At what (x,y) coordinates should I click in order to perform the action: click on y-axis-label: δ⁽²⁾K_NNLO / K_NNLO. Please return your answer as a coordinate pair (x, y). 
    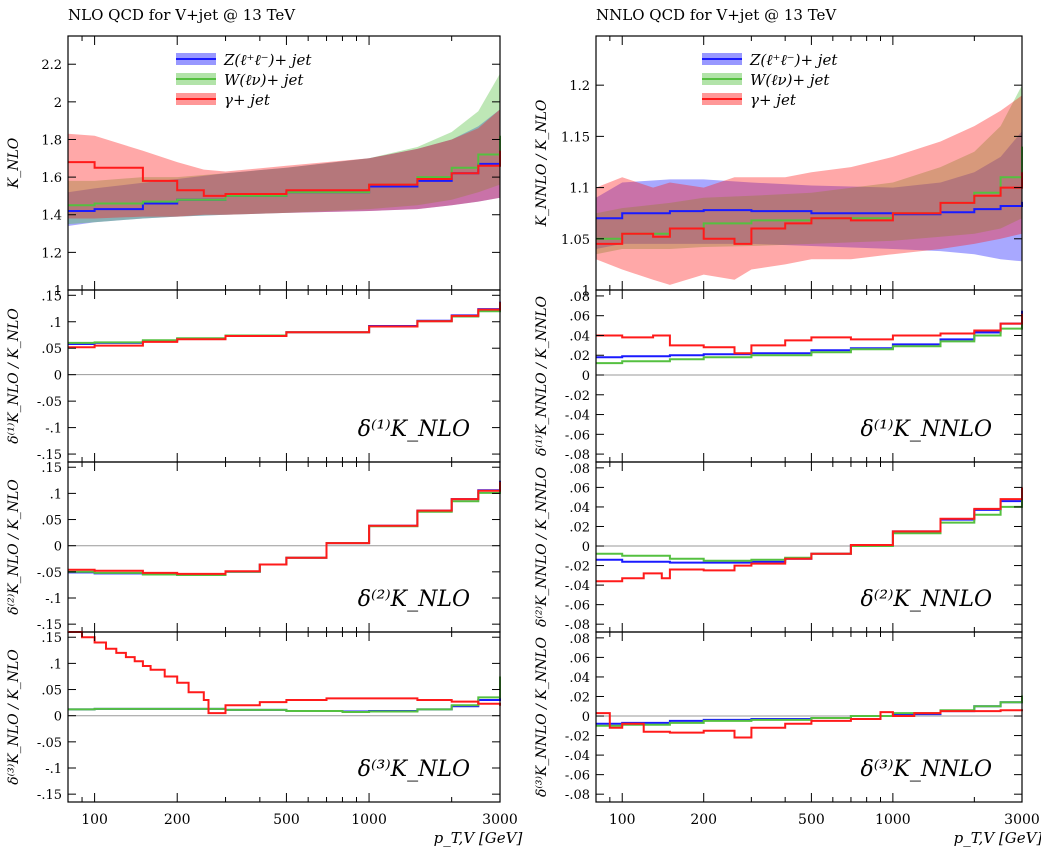
    Looking at the image, I should click on (542, 546).